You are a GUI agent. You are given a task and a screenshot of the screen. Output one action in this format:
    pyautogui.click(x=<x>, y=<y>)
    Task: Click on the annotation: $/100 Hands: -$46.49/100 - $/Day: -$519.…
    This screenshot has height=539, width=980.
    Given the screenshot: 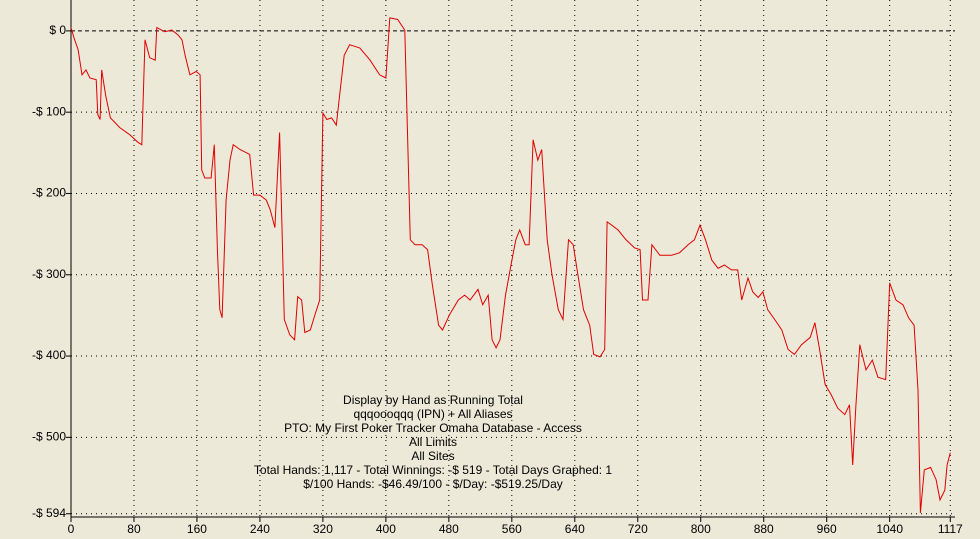 What is the action you would take?
    pyautogui.click(x=433, y=484)
    